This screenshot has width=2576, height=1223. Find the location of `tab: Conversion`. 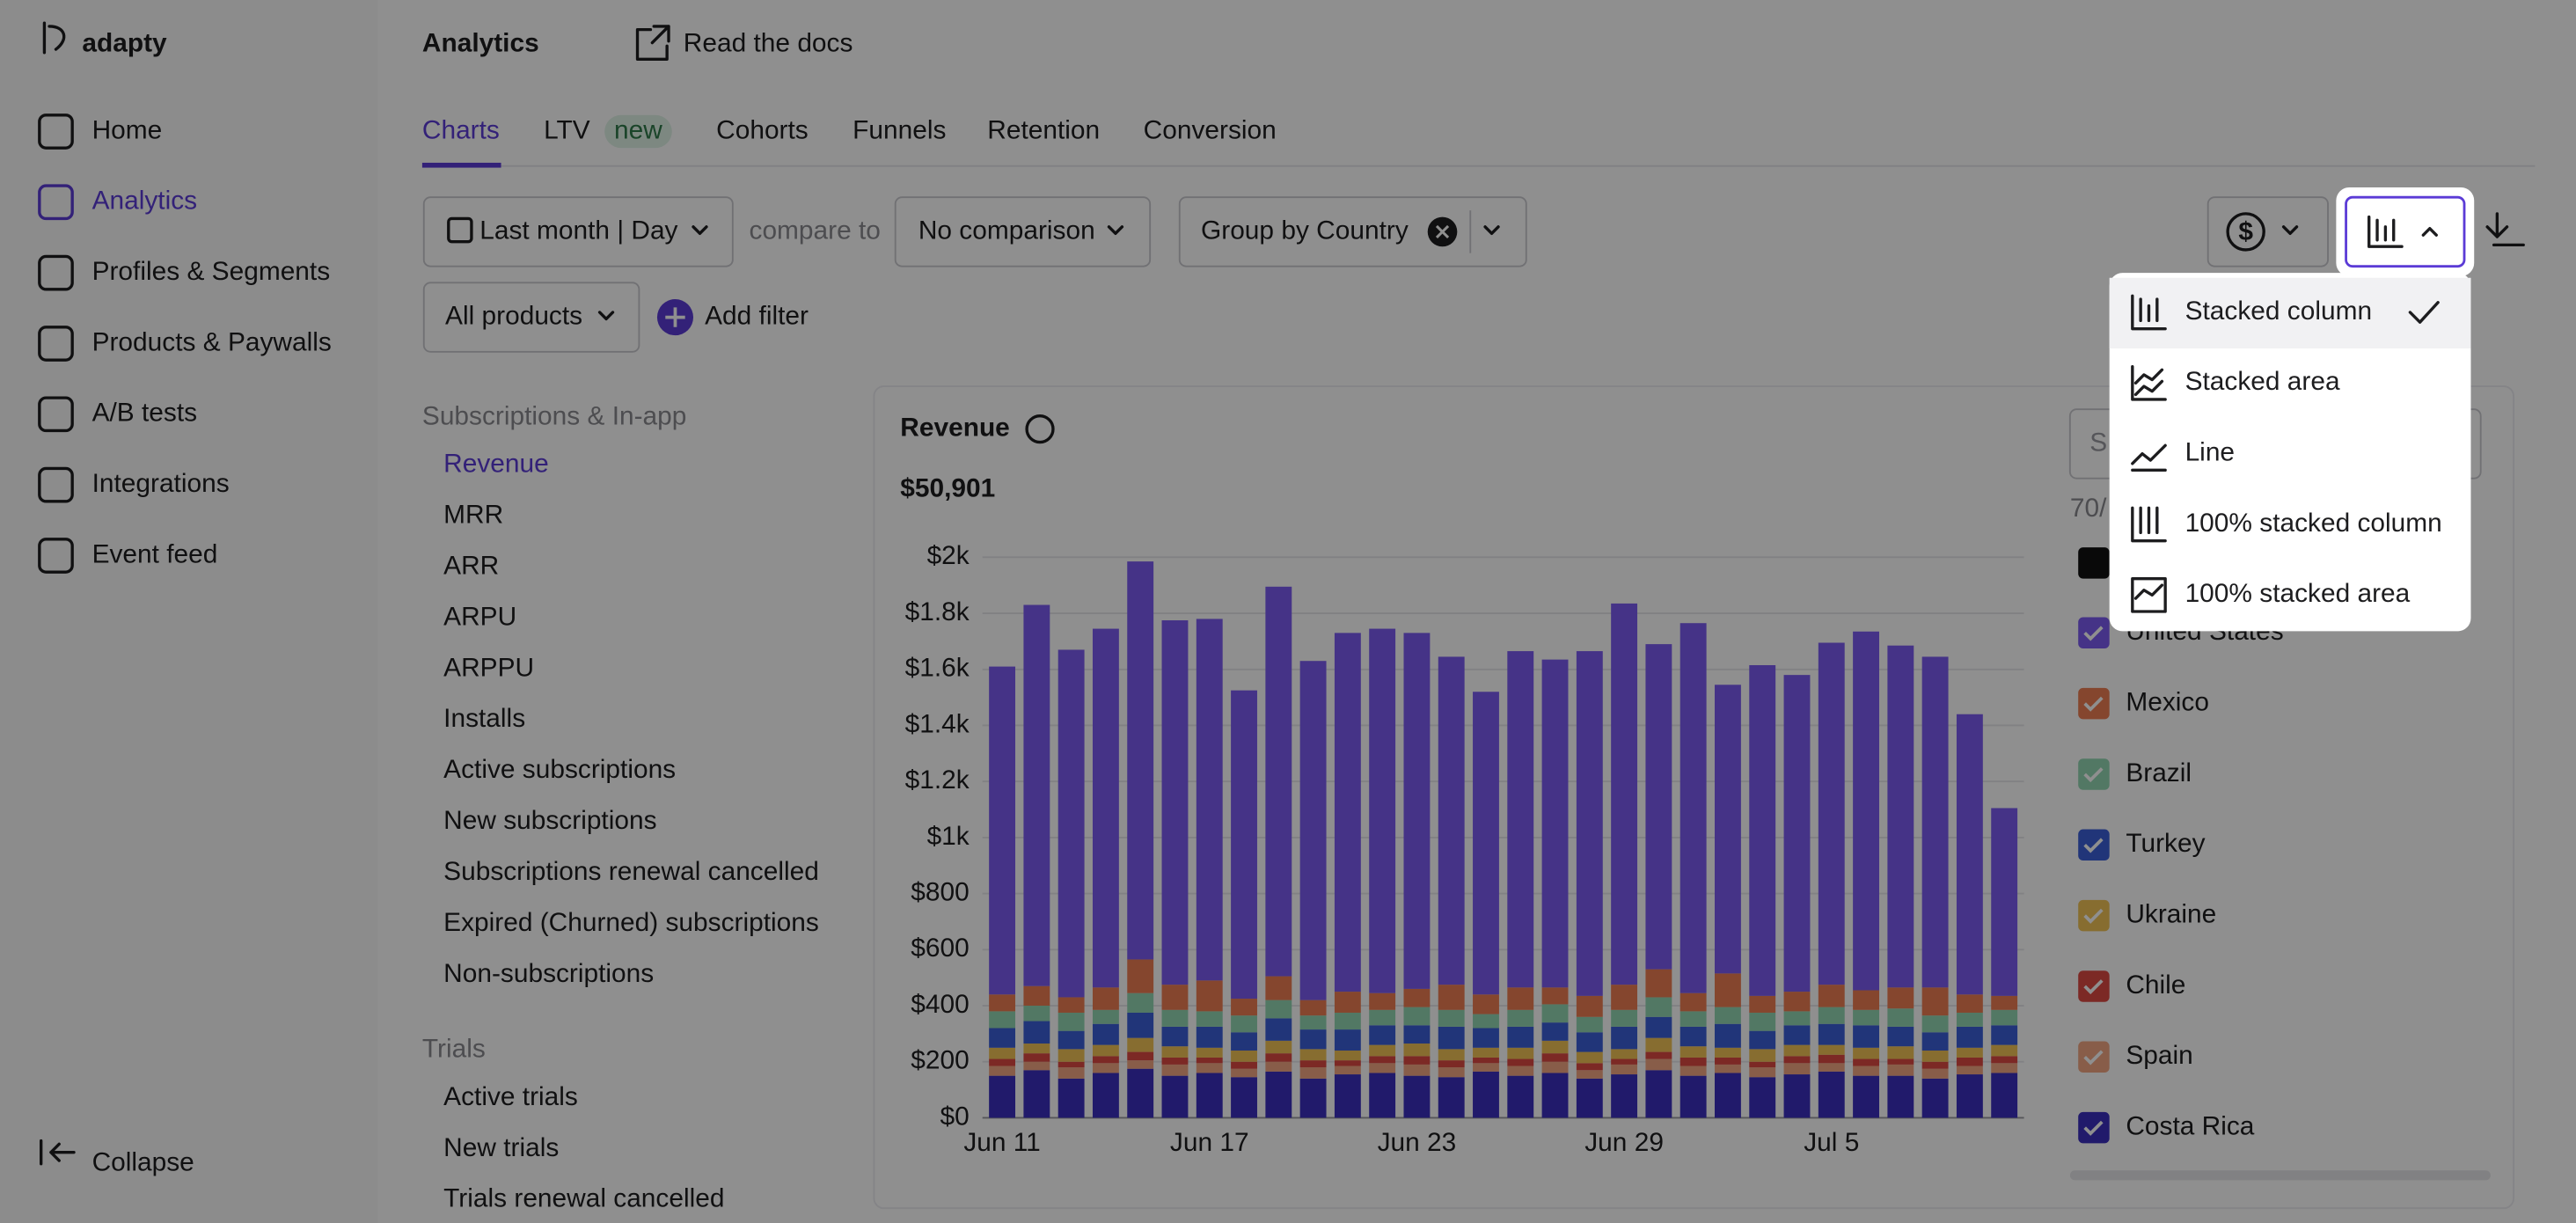

tab: Conversion is located at coordinates (1210, 129).